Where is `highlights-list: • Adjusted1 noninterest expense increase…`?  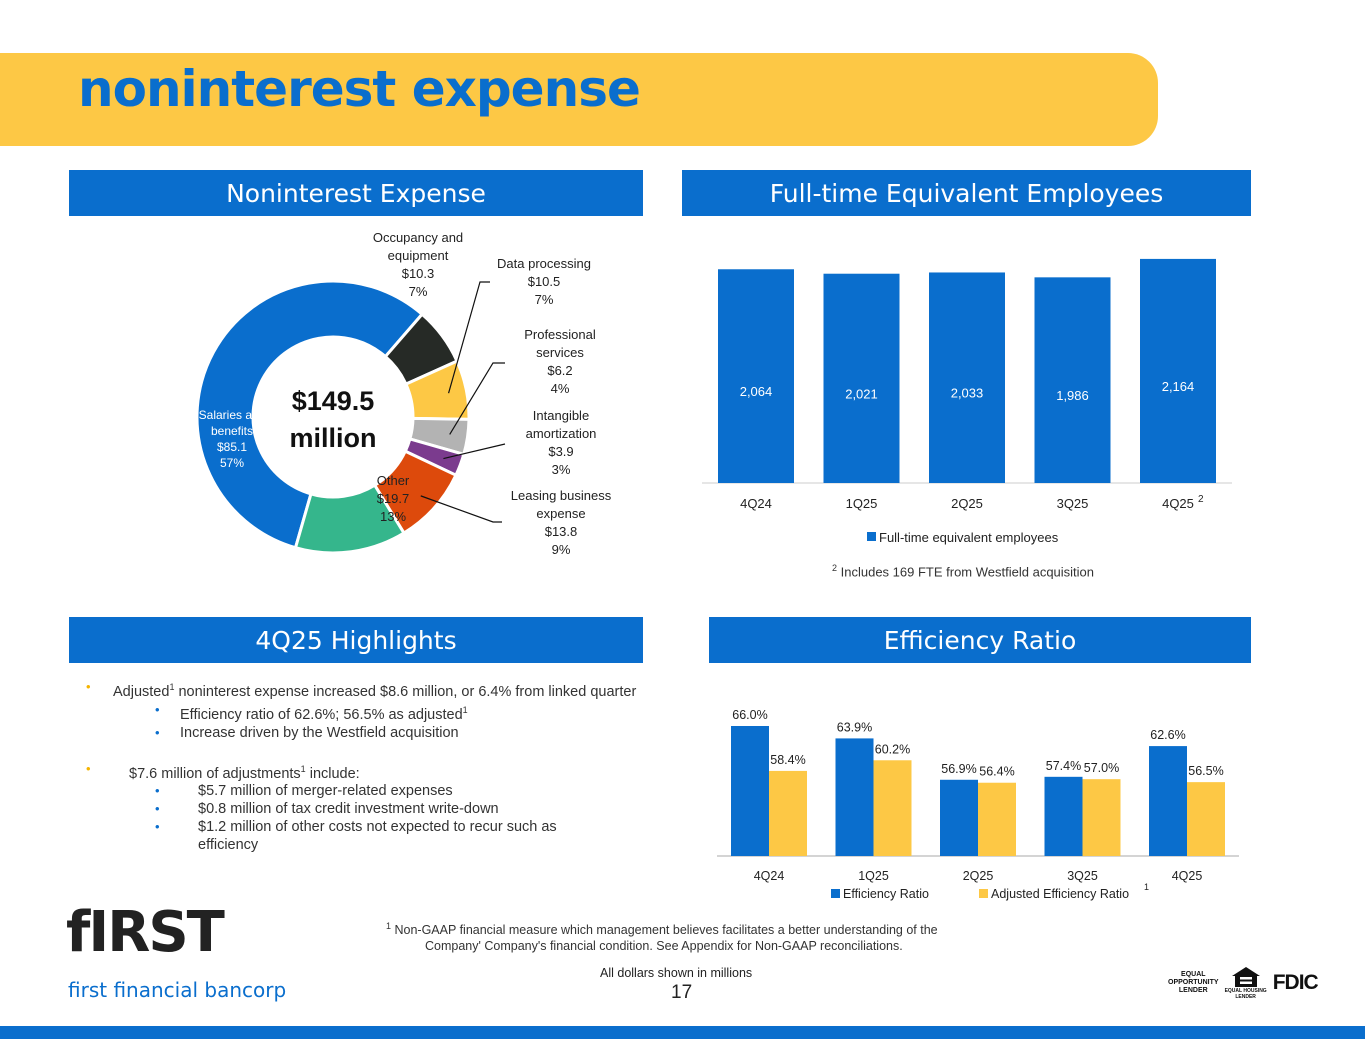 highlights-list: • Adjusted1 noninterest expense increase… is located at coordinates (366, 766).